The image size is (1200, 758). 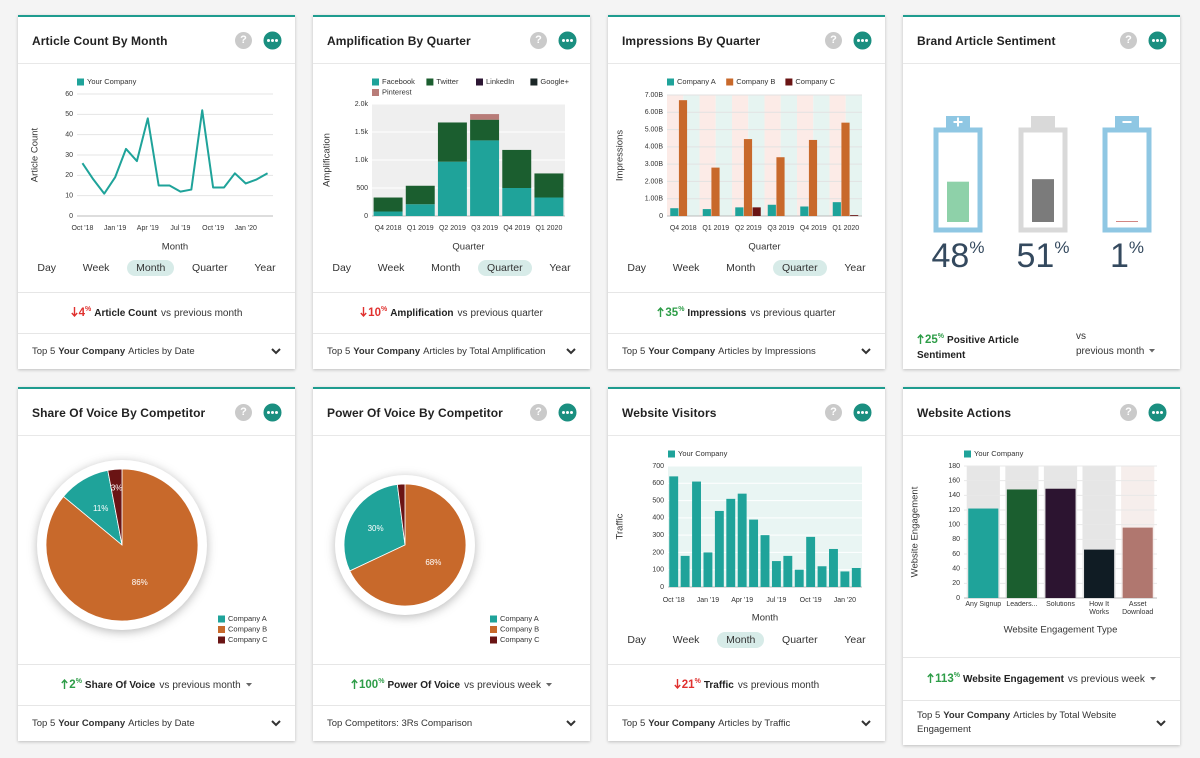 What do you see at coordinates (1099, 608) in the screenshot?
I see `x-tick-label-box: How It Works` at bounding box center [1099, 608].